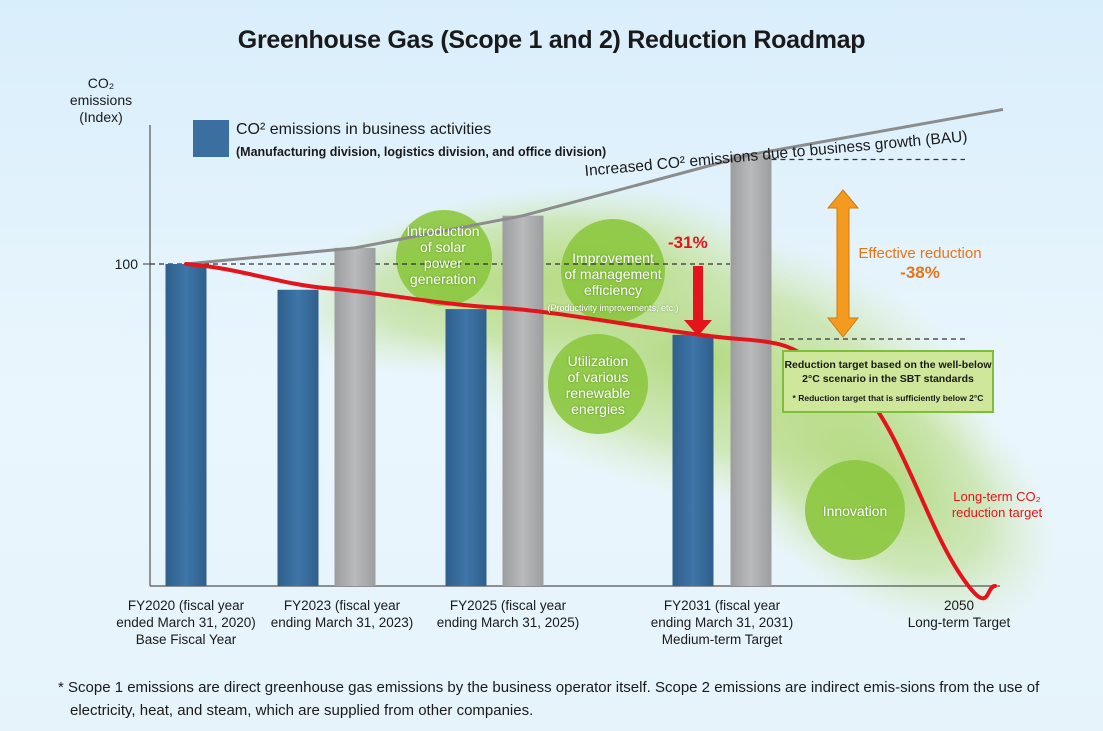  What do you see at coordinates (598, 377) in the screenshot?
I see `renewable-line-2: of various` at bounding box center [598, 377].